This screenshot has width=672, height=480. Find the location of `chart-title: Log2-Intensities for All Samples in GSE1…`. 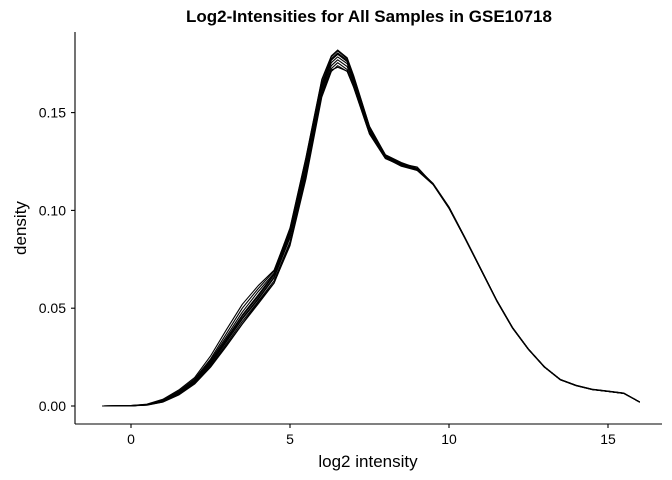

chart-title: Log2-Intensities for All Samples in GSE1… is located at coordinates (369, 16).